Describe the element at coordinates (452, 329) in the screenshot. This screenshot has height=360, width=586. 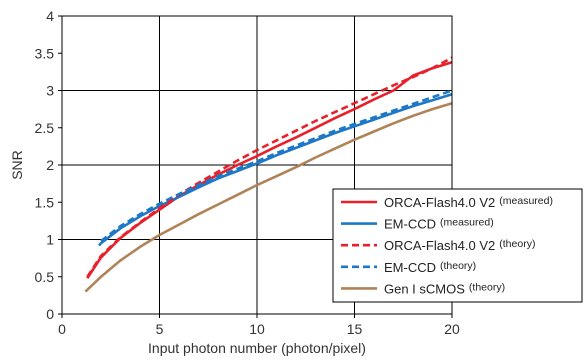
I see `x-tick-label-4: 20` at that location.